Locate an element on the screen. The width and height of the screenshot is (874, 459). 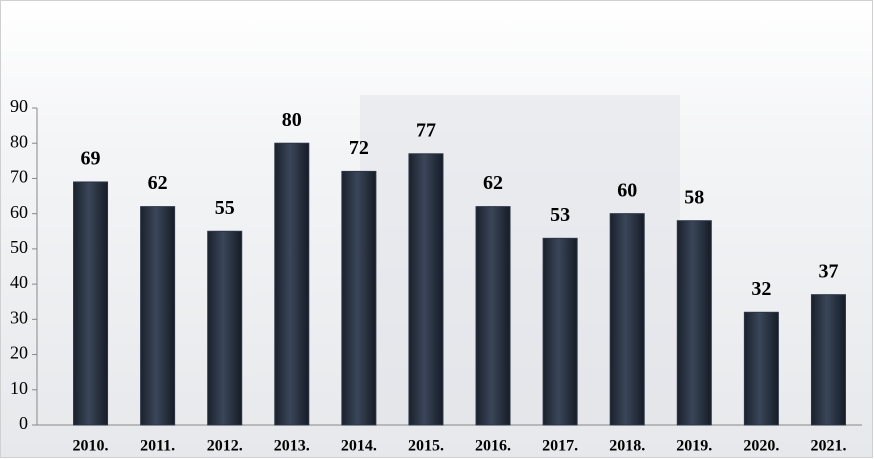
y-tick-label: 80 is located at coordinates (19, 141).